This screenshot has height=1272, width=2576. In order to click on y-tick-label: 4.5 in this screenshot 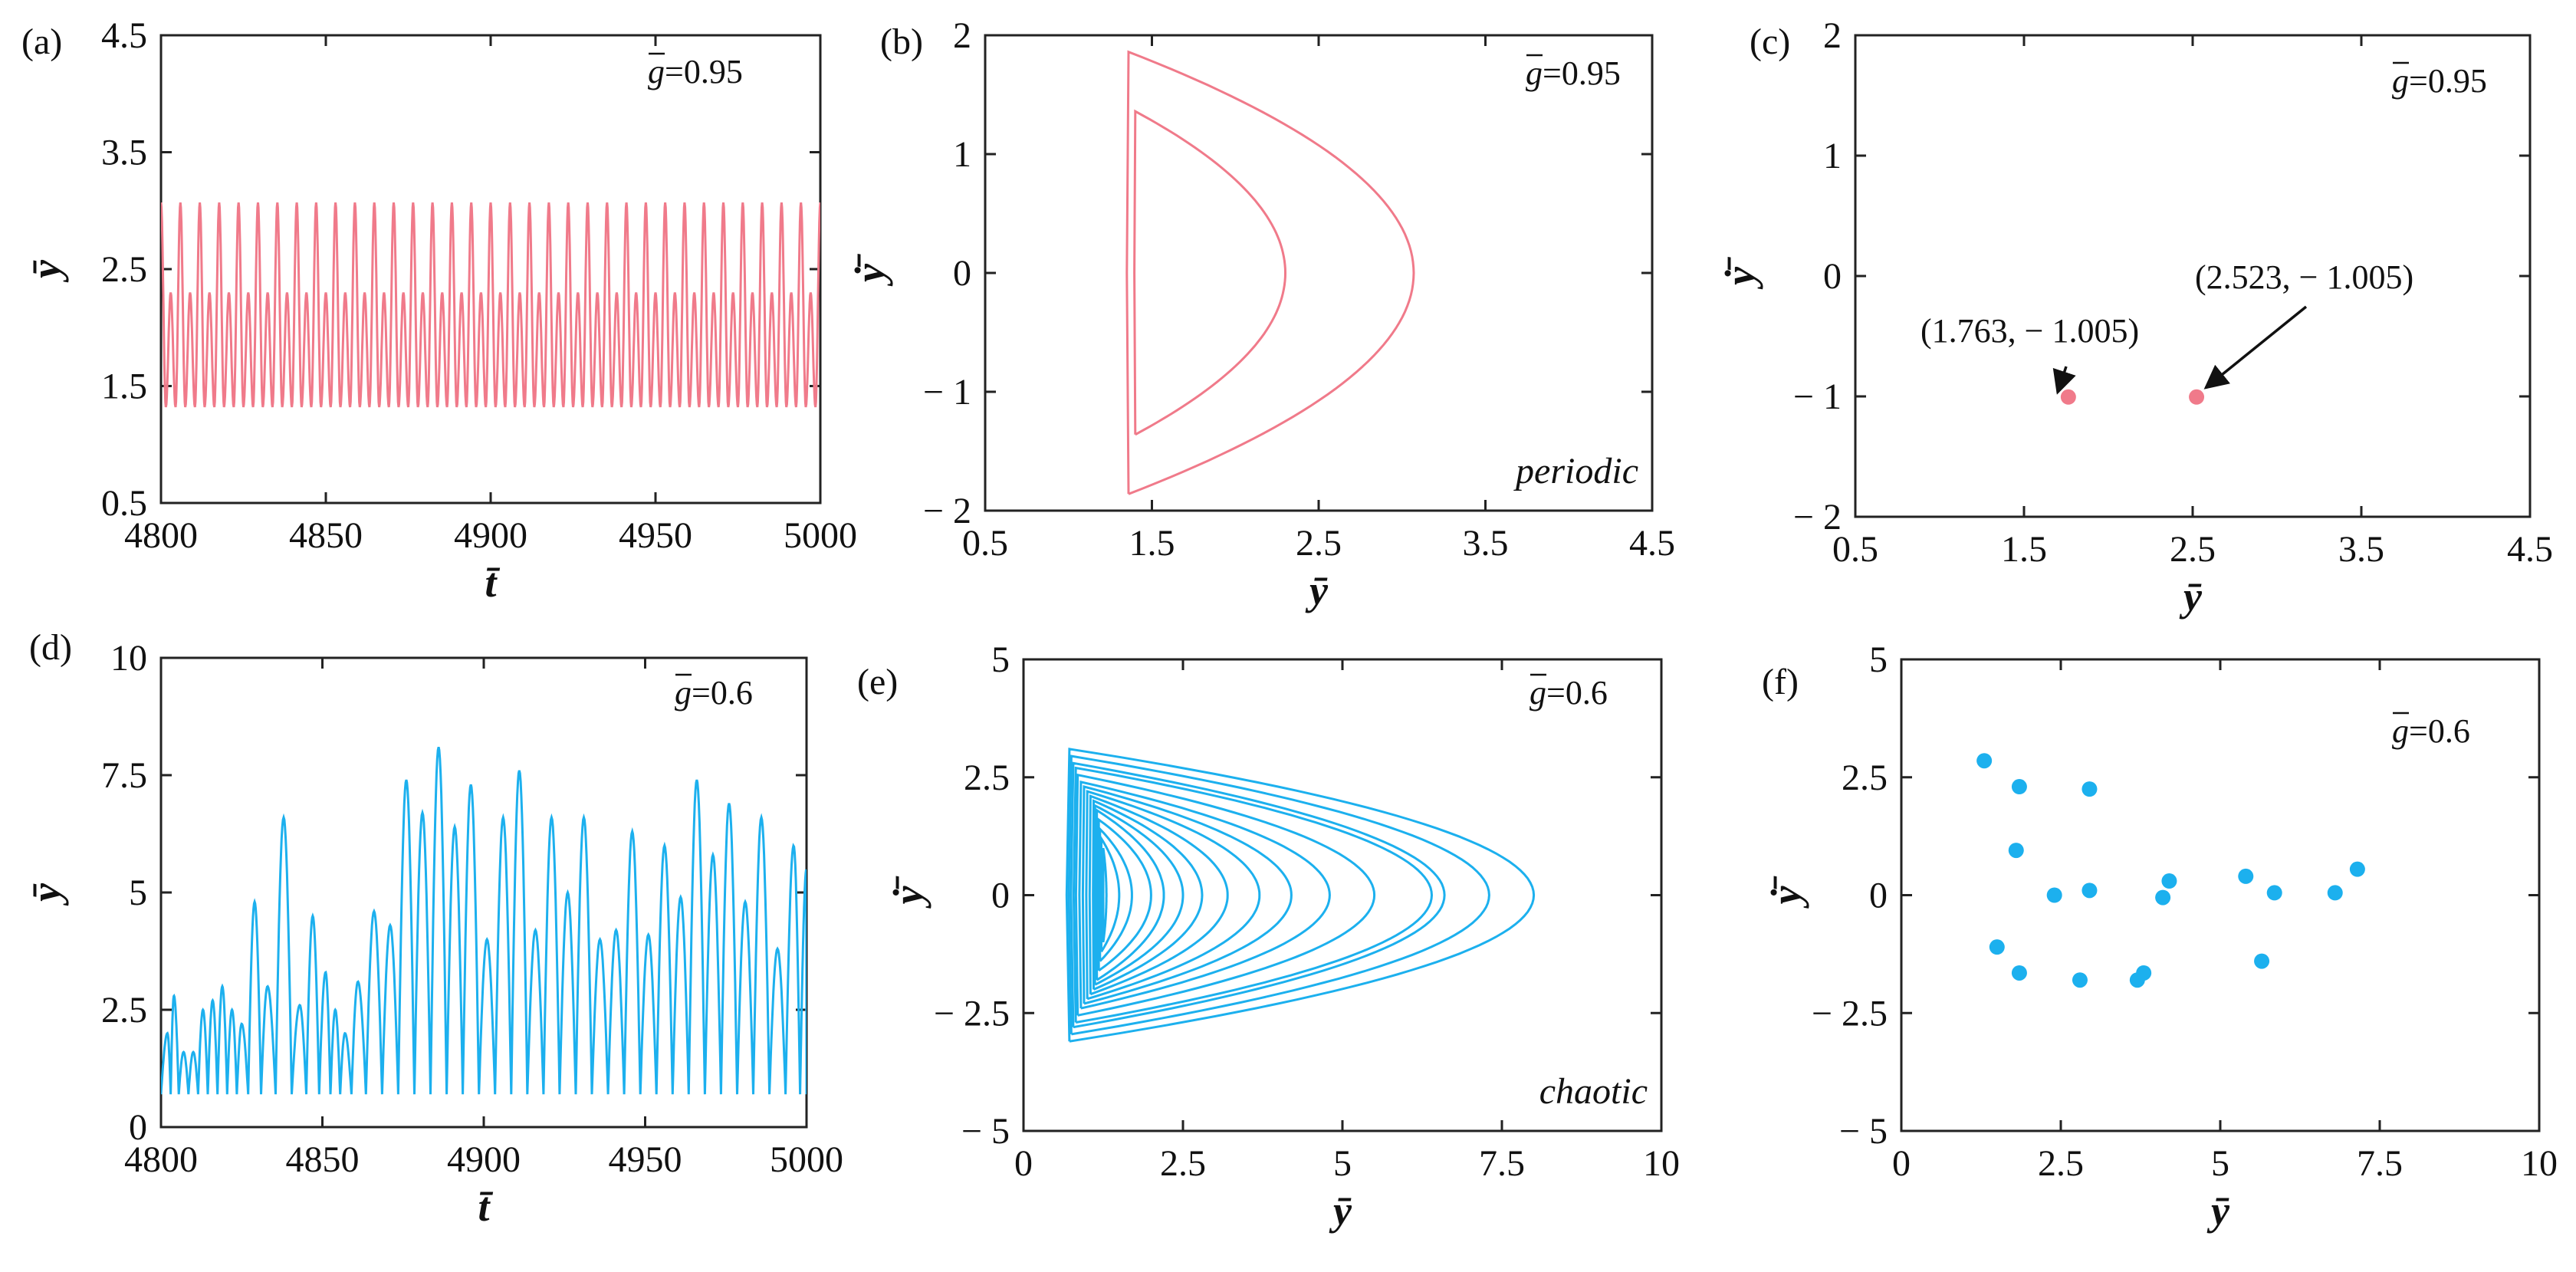, I will do `click(124, 35)`.